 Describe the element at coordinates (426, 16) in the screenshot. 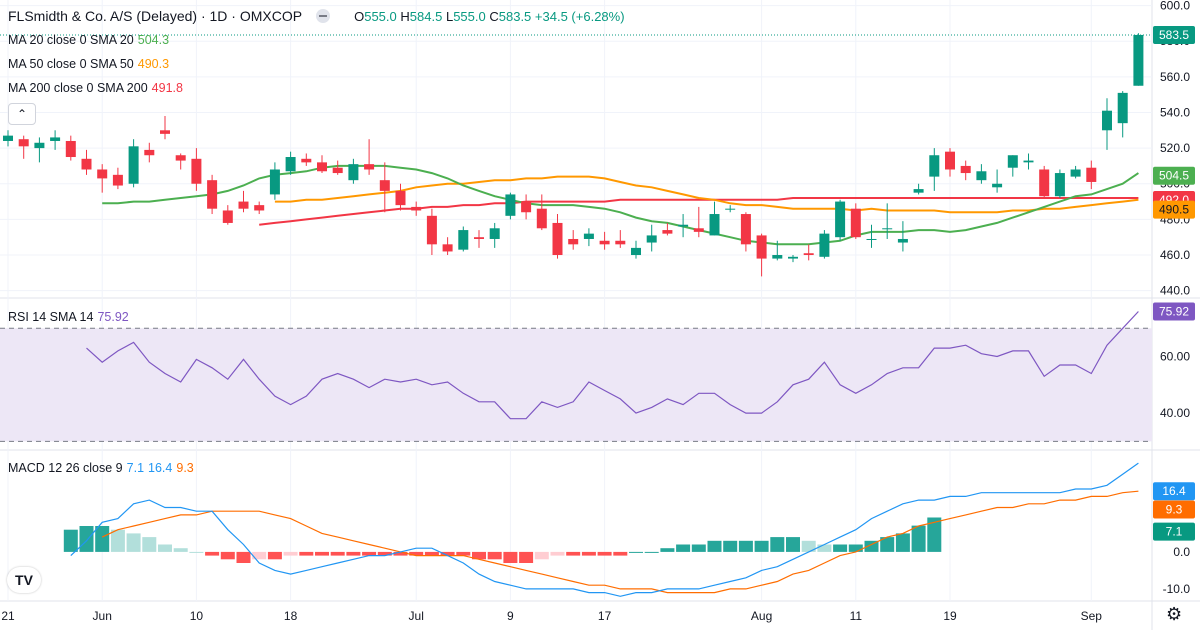

I see `high-value: 584.5` at that location.